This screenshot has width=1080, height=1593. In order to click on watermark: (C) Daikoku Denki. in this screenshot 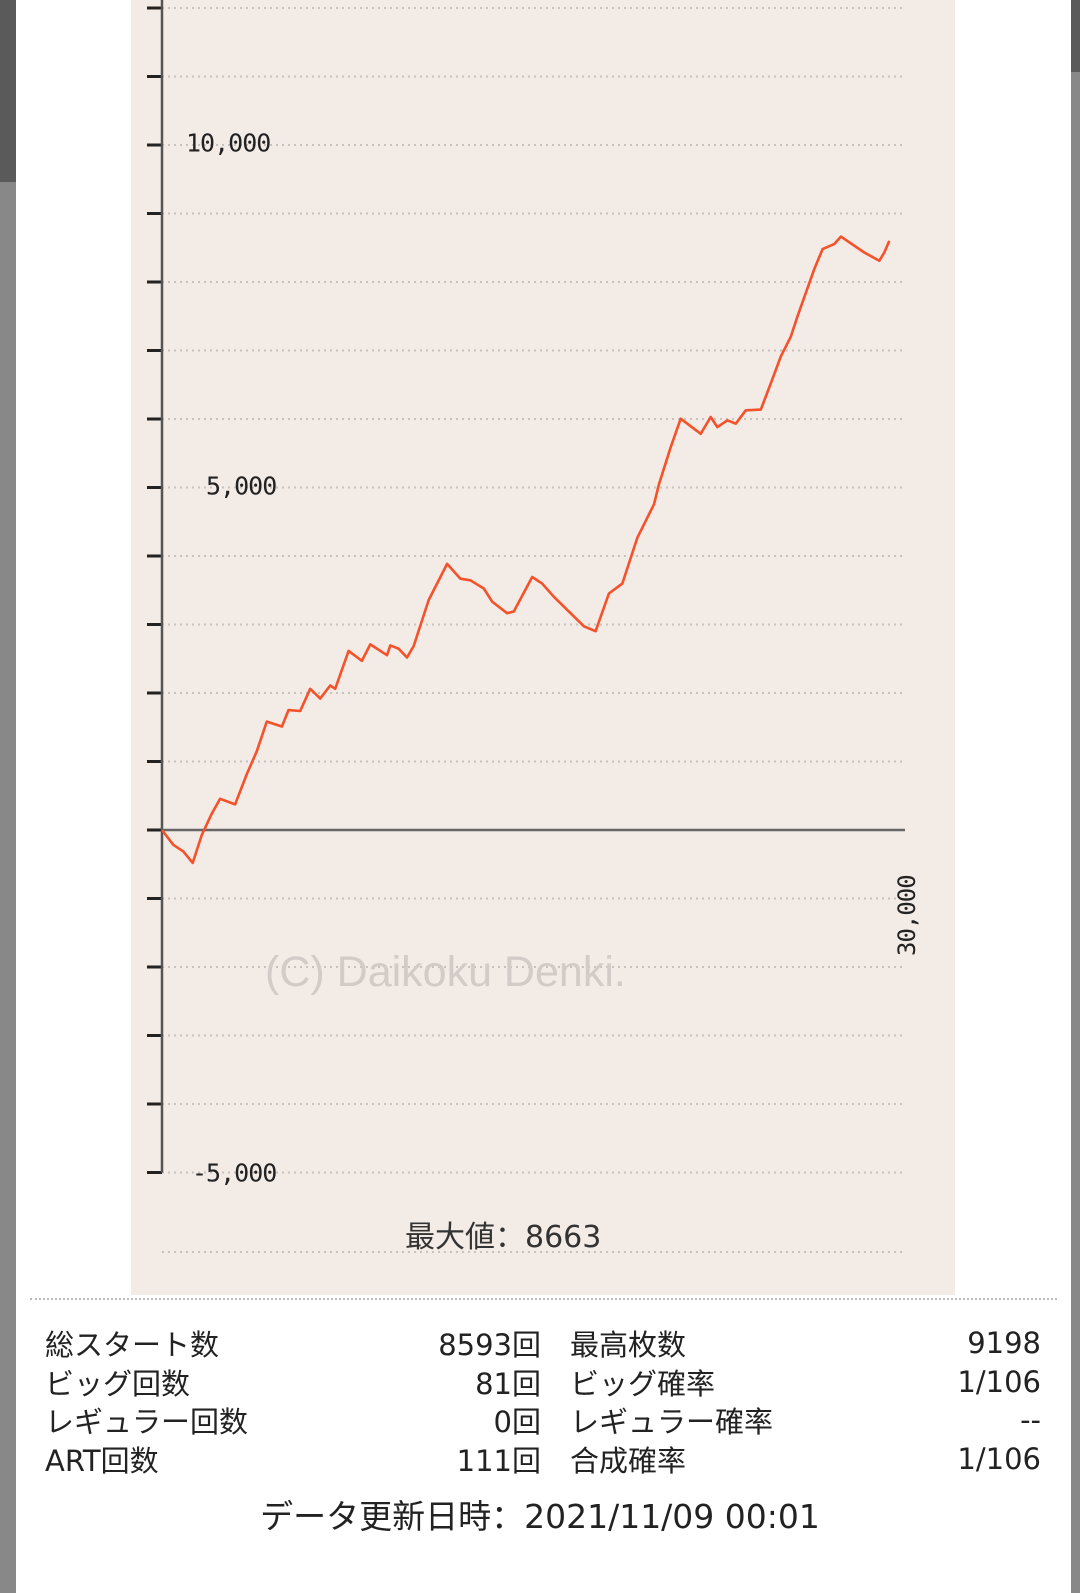, I will do `click(445, 972)`.